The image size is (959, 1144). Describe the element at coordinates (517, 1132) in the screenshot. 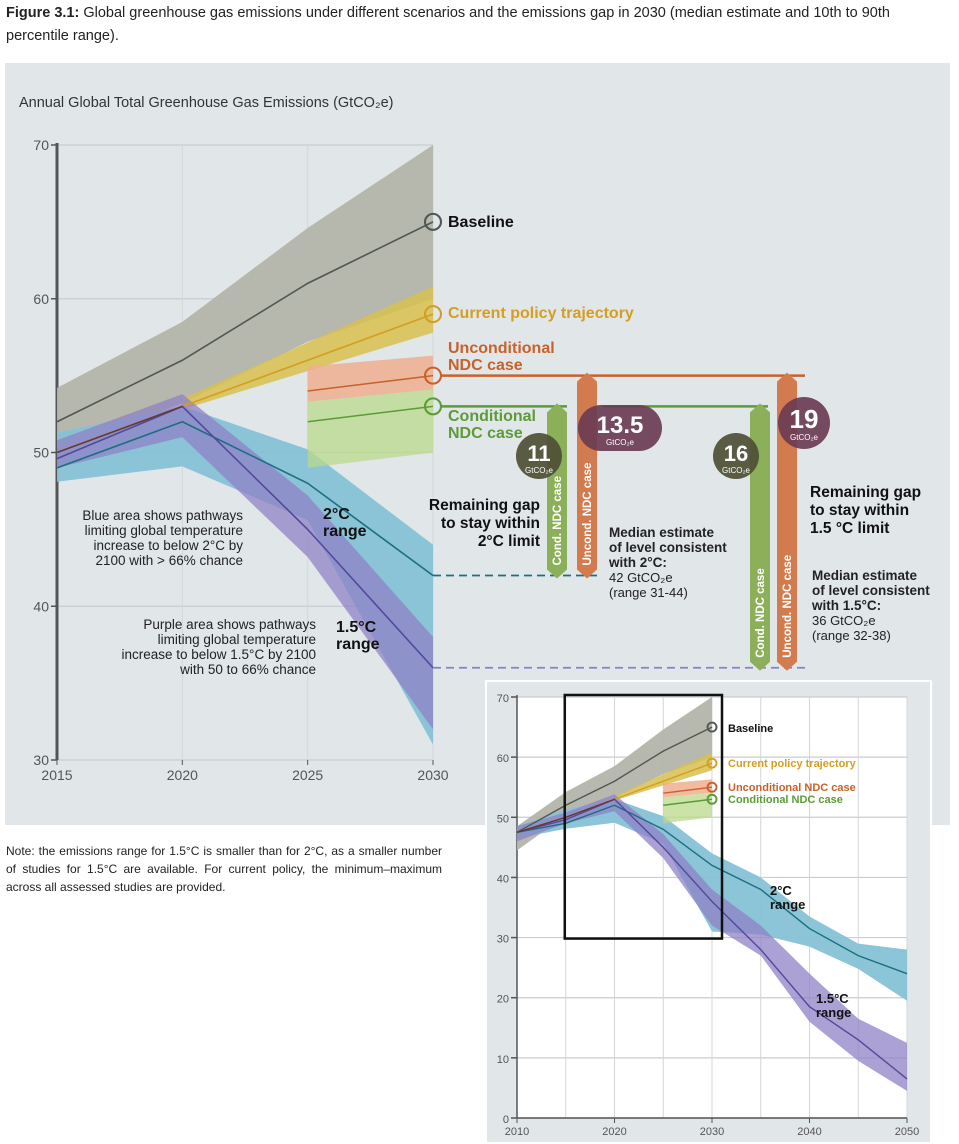

I see `x-tick-label: 2010` at that location.